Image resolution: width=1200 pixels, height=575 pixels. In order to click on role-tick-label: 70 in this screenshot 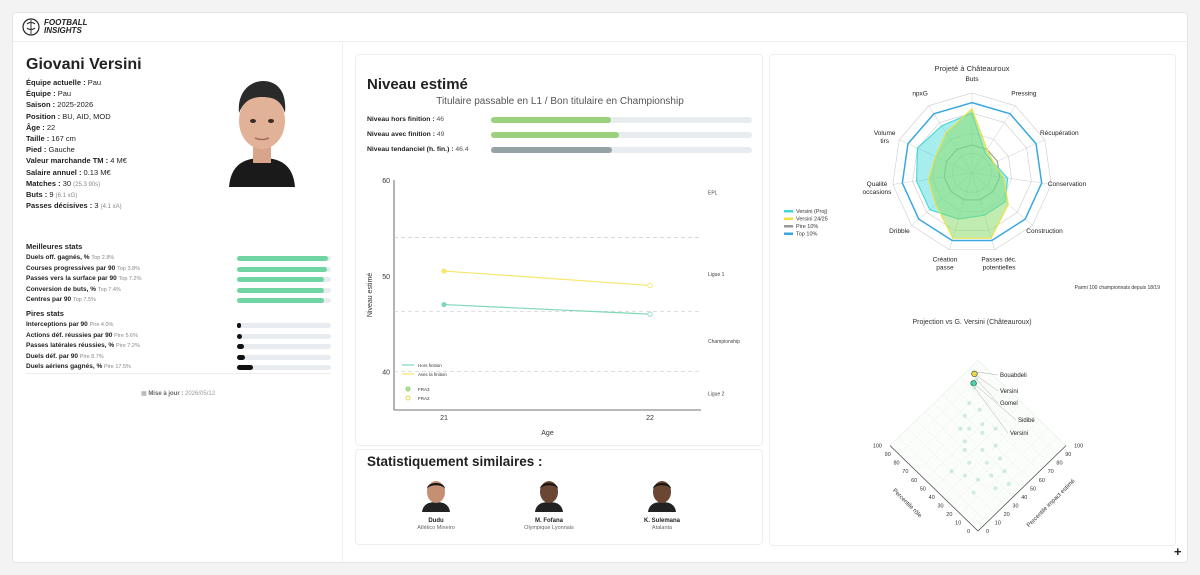, I will do `click(905, 472)`.